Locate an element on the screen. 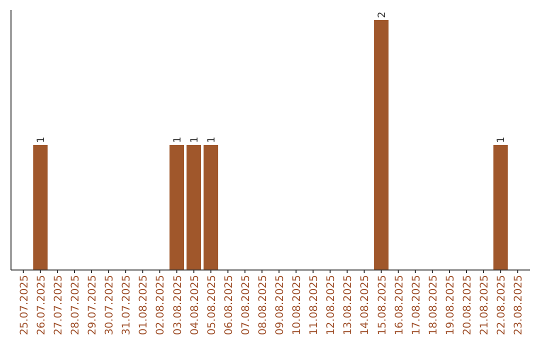  x-tick-label: 16.08.2025 is located at coordinates (399, 305).